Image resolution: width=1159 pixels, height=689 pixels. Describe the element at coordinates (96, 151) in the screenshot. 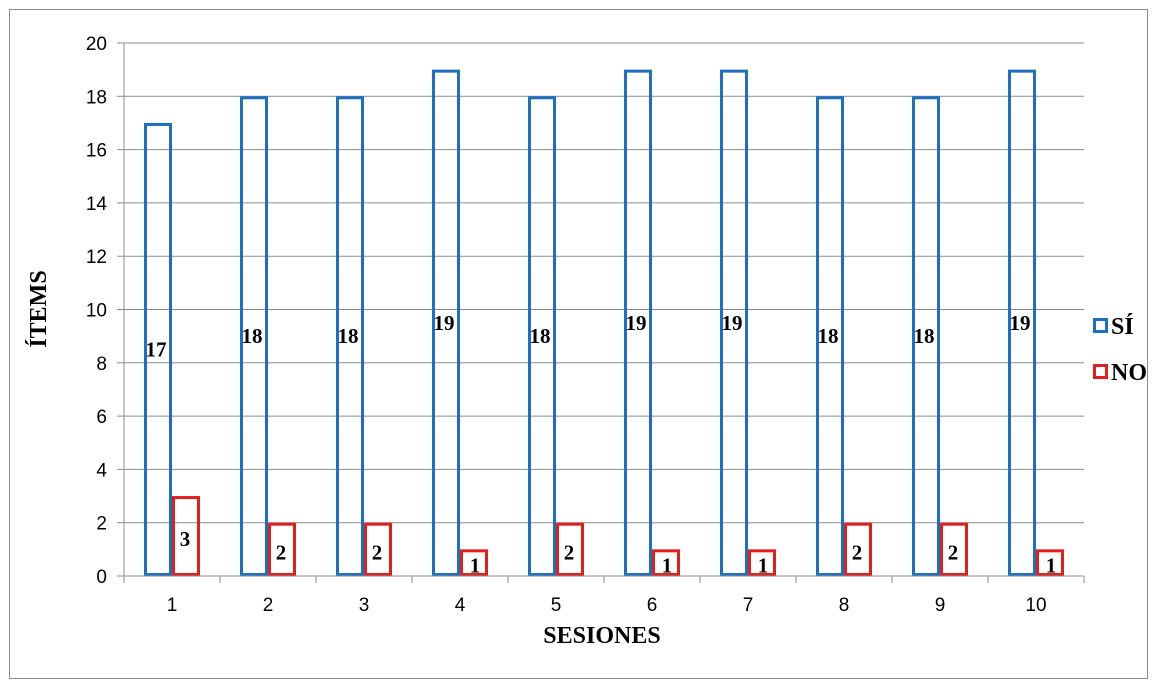

I see `y-tick-label-16: 16` at that location.